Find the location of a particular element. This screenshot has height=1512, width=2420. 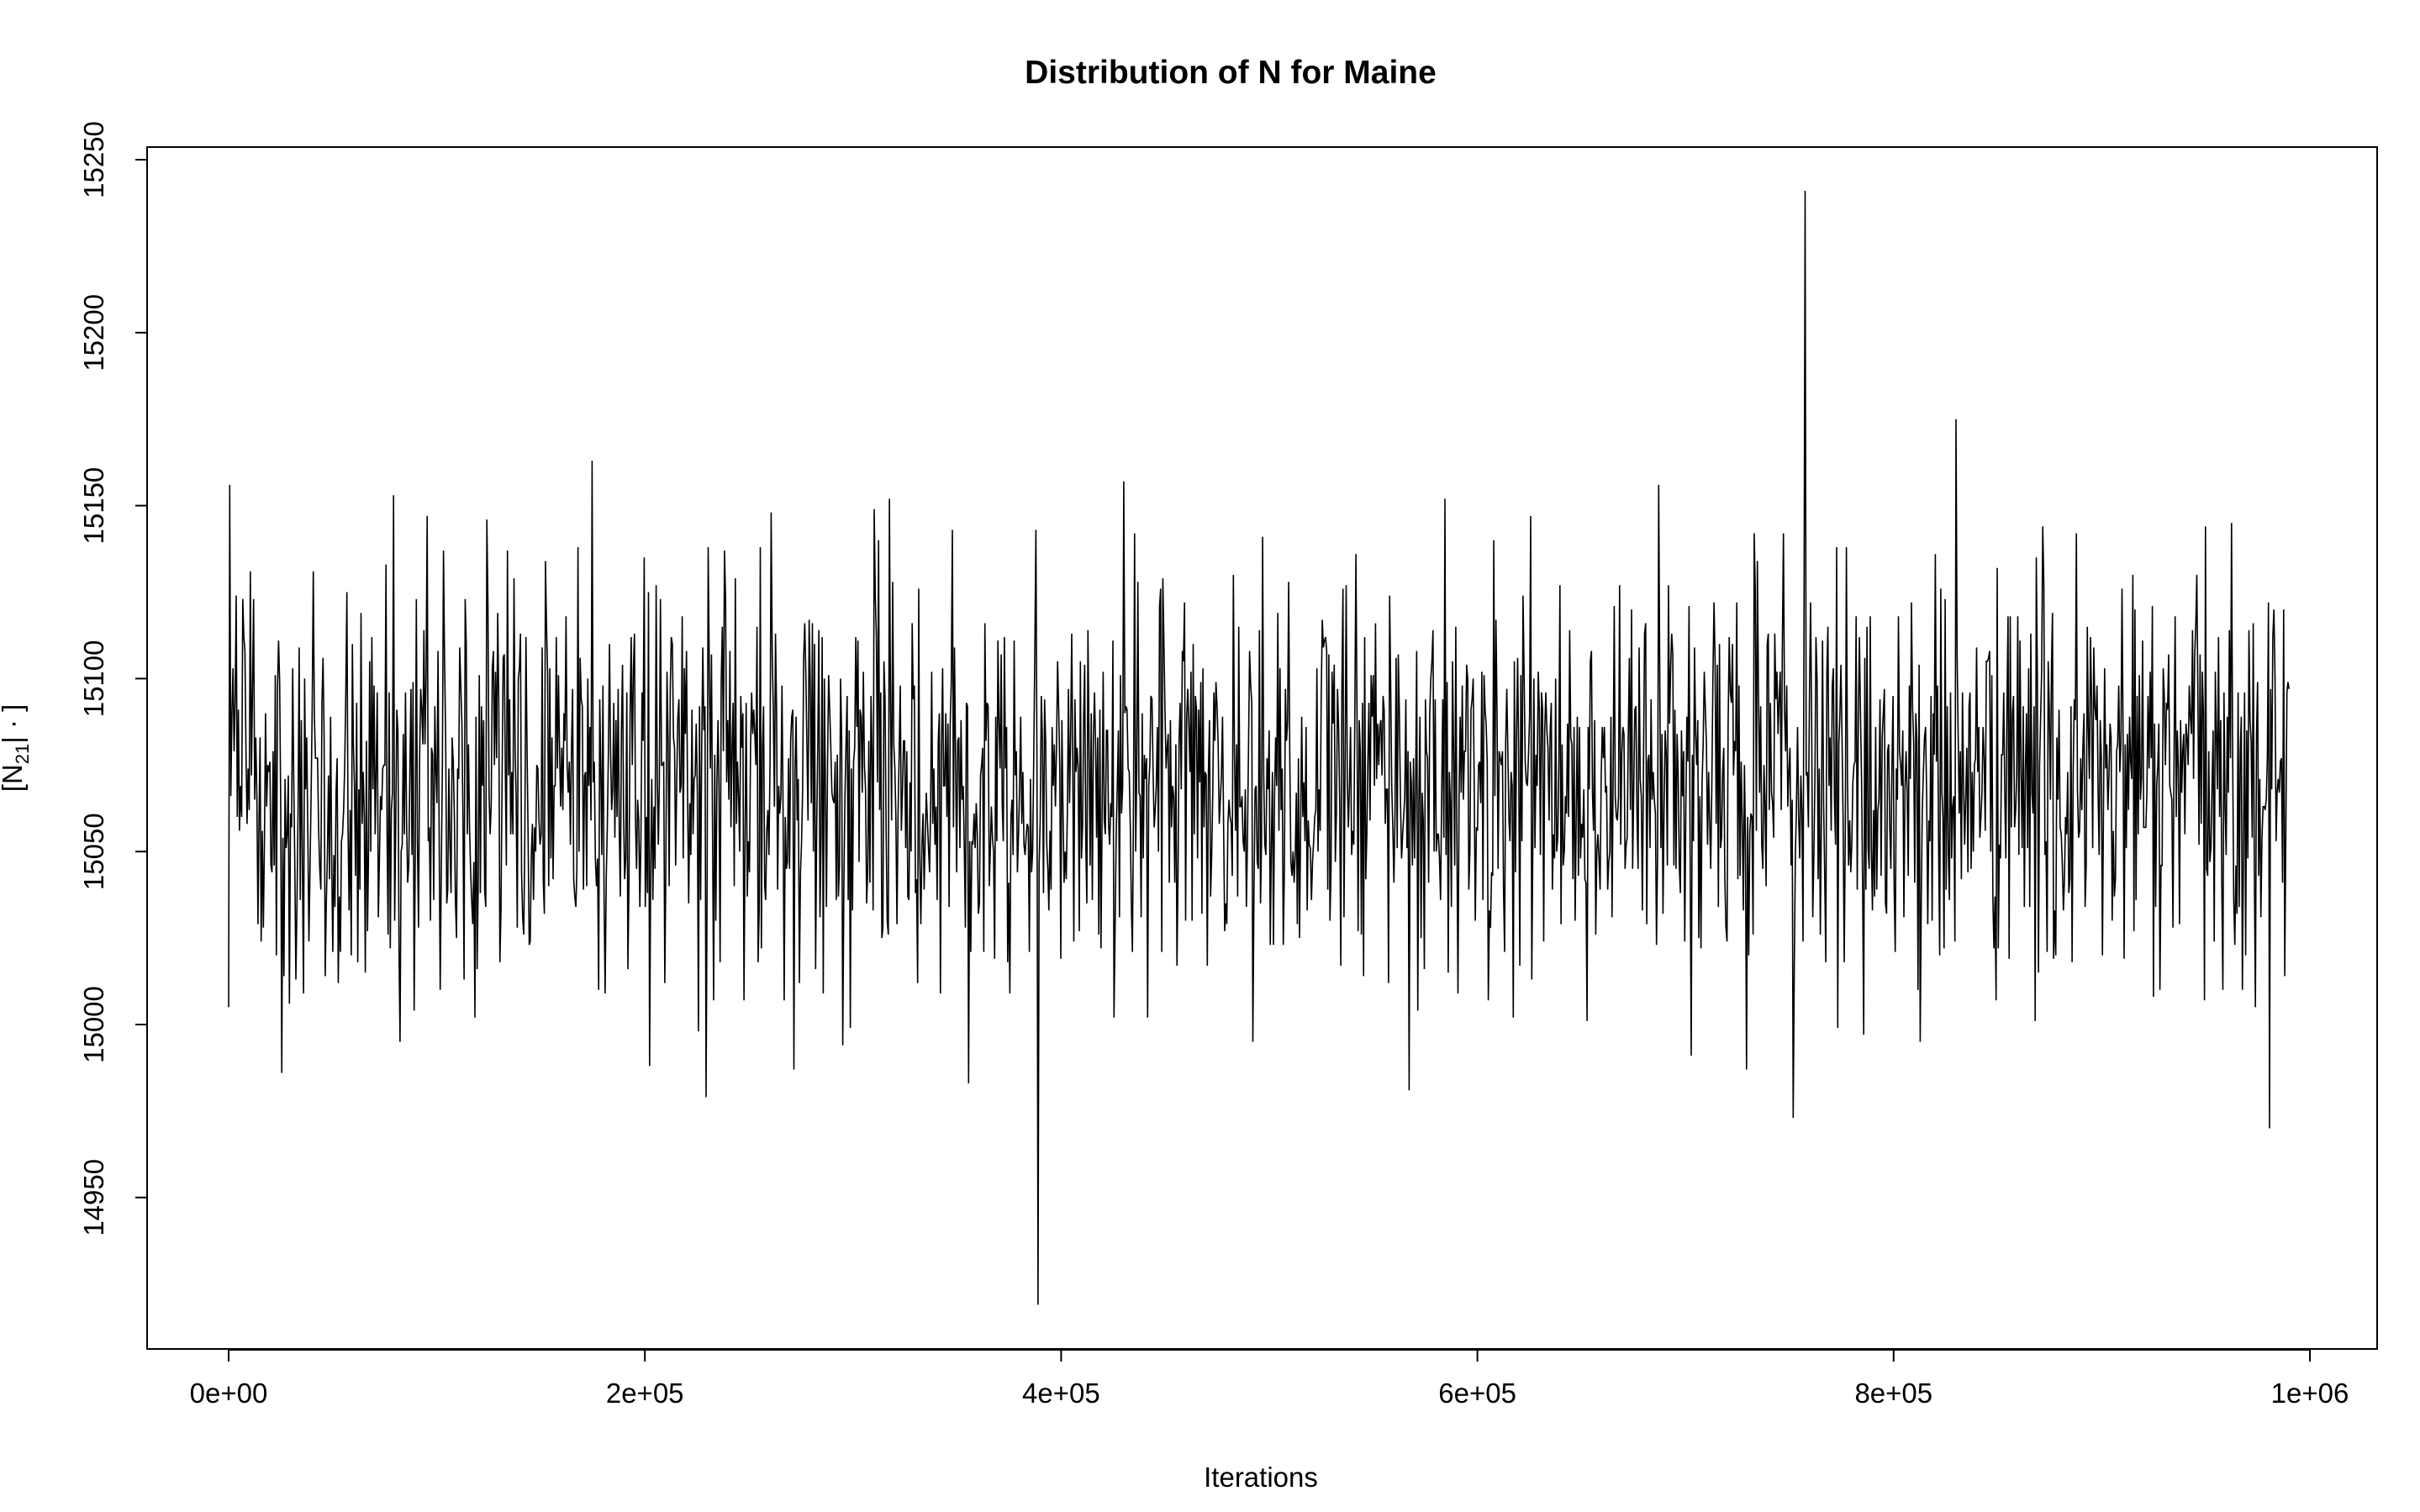

y-axis-title: [N21| · ] is located at coordinates (16, 748).